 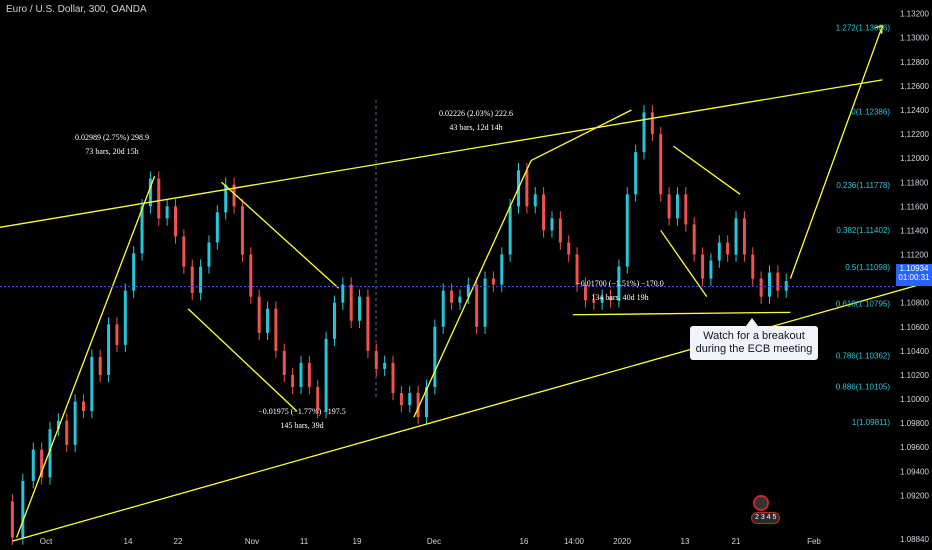 What do you see at coordinates (914, 134) in the screenshot?
I see `y-tick-label: 1.12200` at bounding box center [914, 134].